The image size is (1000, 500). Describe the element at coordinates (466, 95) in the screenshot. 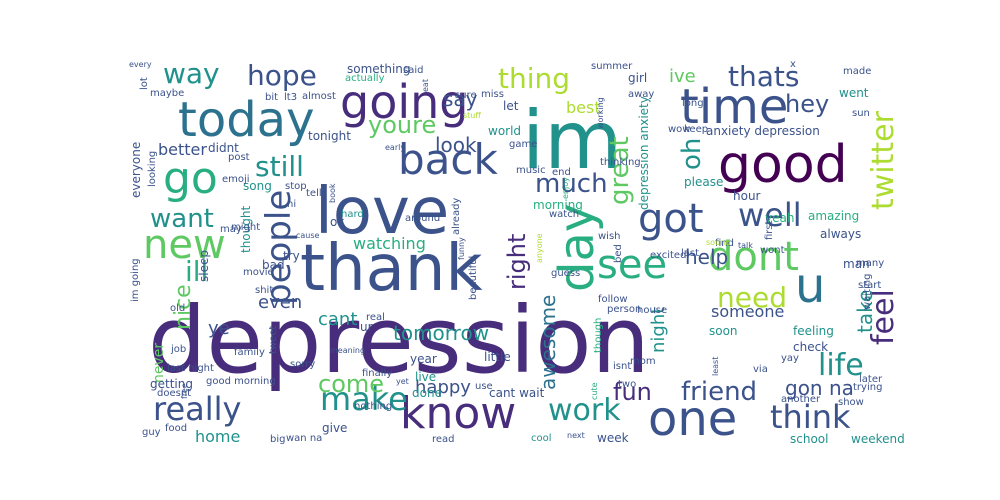

I see `word-sure: sure` at that location.